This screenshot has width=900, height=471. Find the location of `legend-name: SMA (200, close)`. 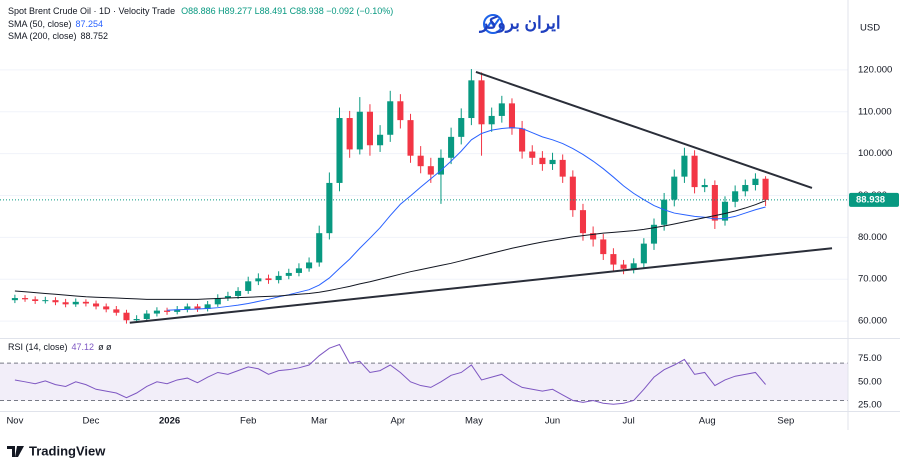

legend-name: SMA (200, close) is located at coordinates (42, 36).